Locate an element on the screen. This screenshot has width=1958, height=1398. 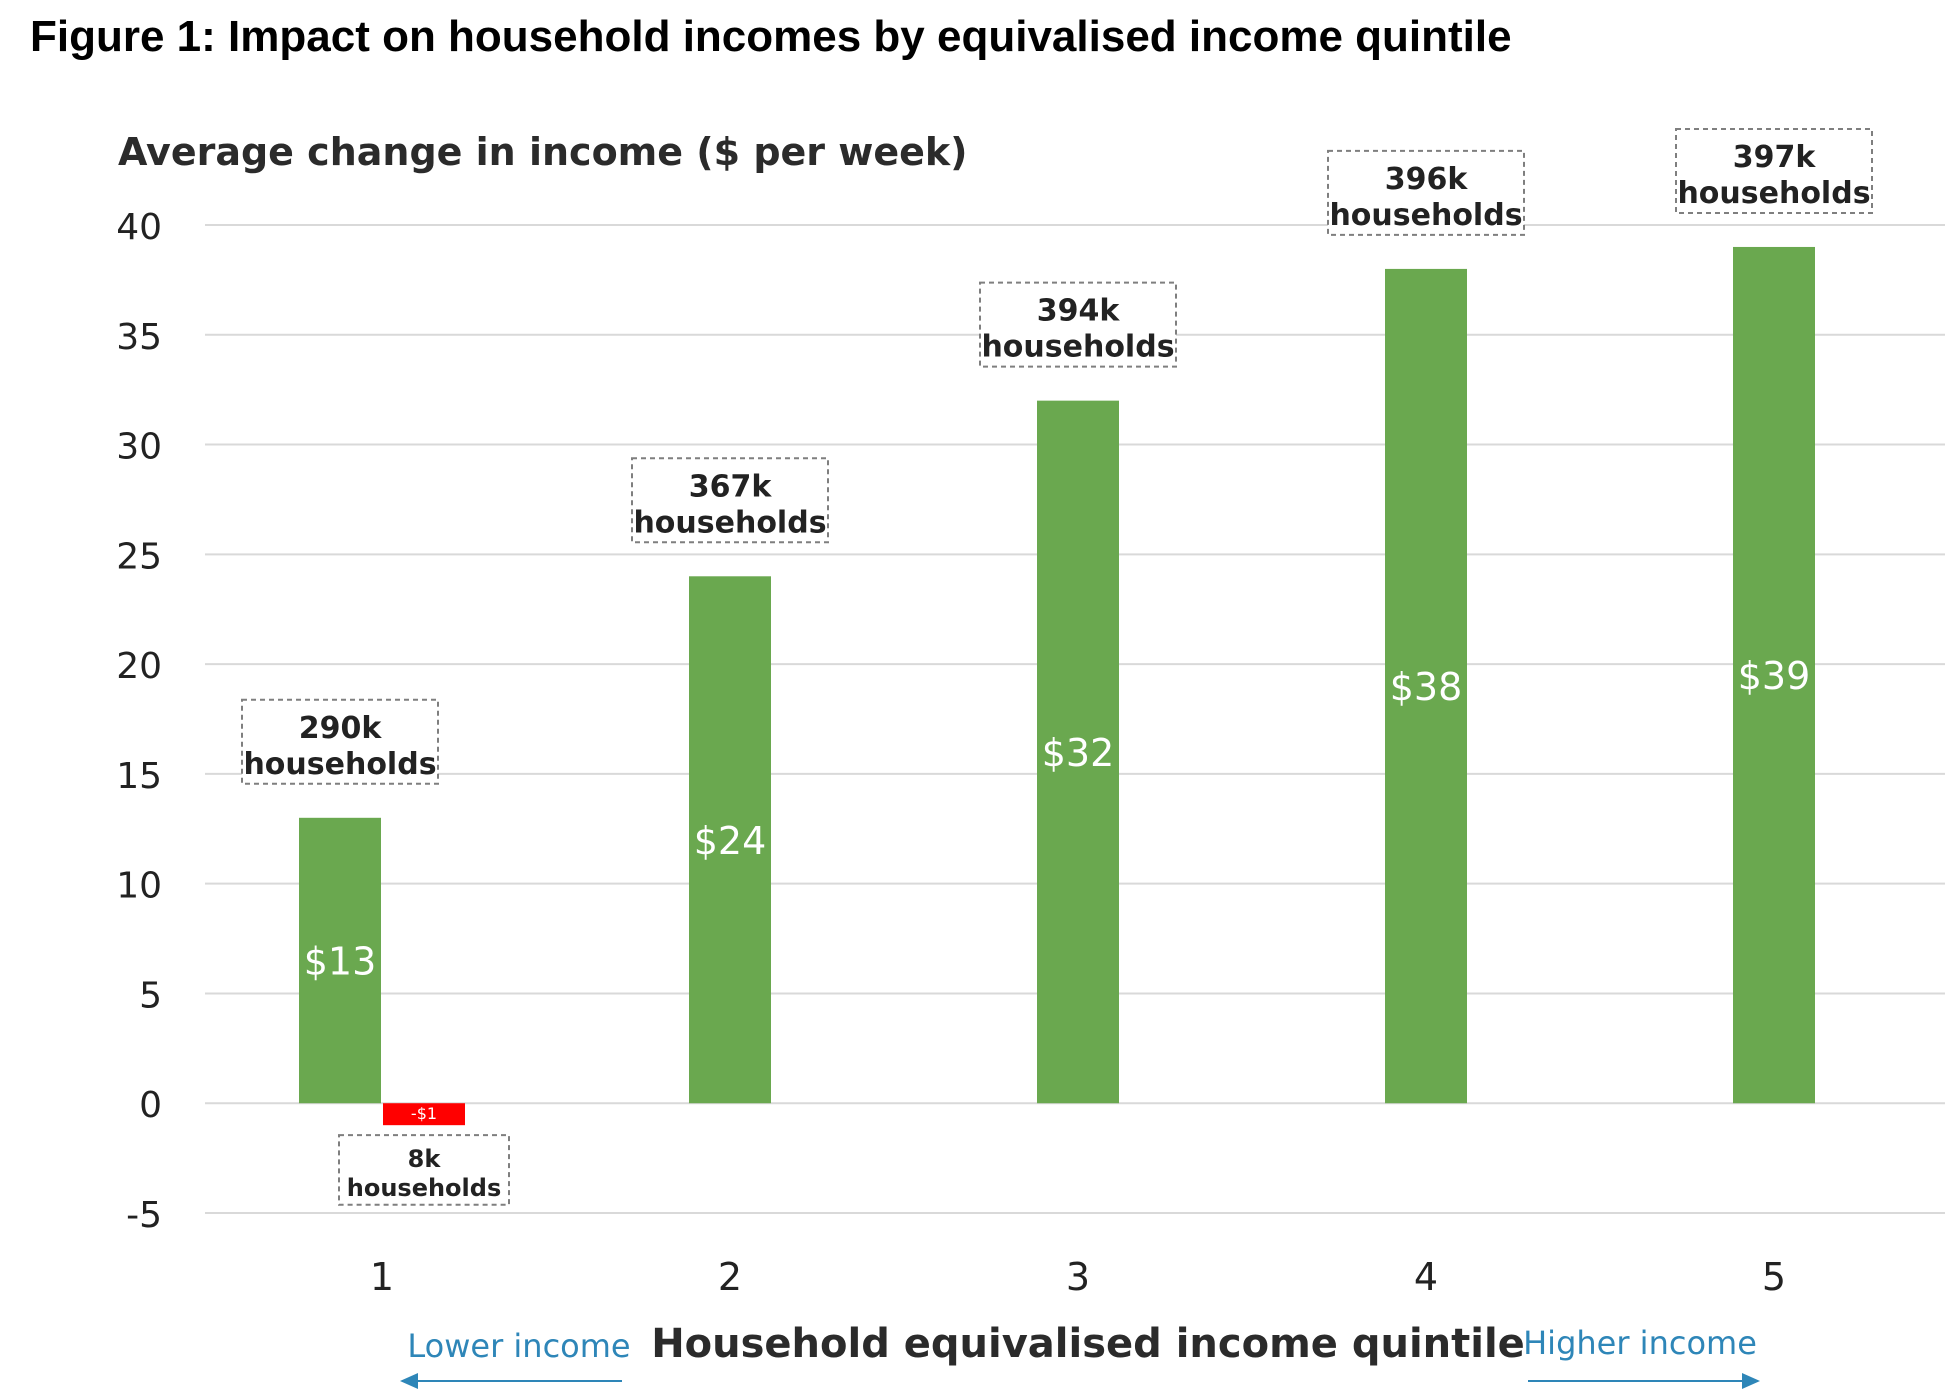
household-annotation-text: 290k is located at coordinates (341, 728).